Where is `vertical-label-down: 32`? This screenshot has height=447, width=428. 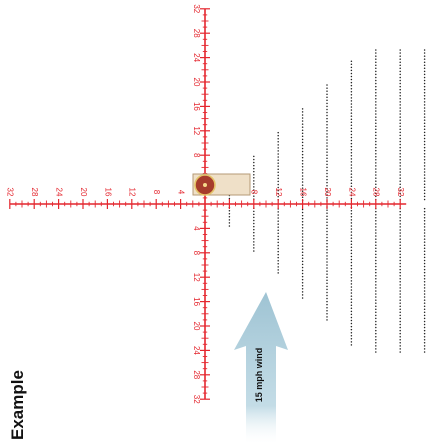 vertical-label-down: 32 is located at coordinates (196, 399).